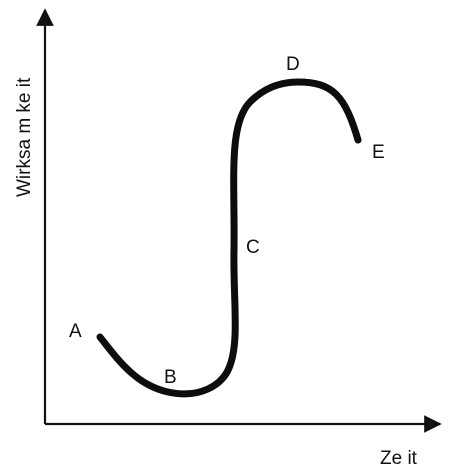 This screenshot has height=470, width=451. I want to click on point-label-b: B, so click(170, 377).